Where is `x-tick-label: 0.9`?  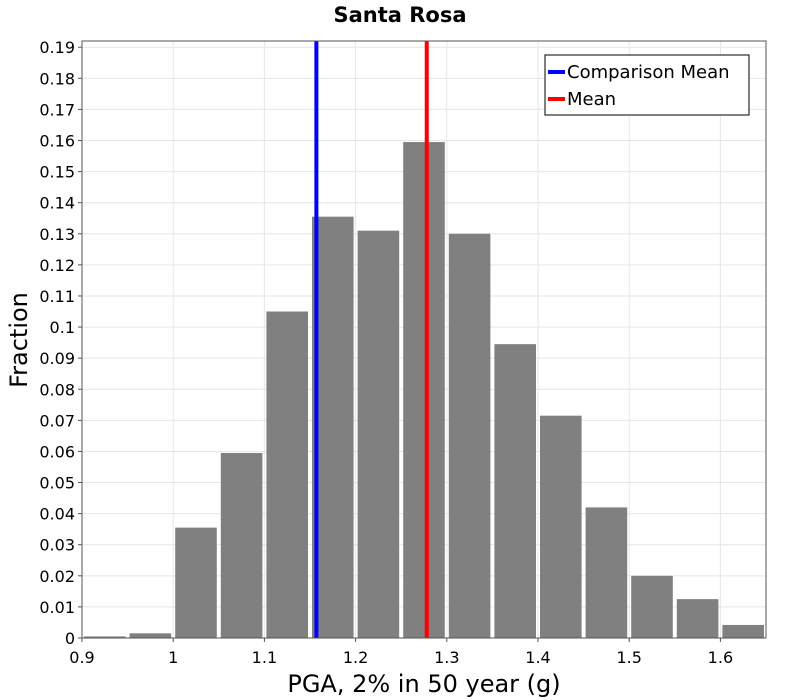
x-tick-label: 0.9 is located at coordinates (81, 657).